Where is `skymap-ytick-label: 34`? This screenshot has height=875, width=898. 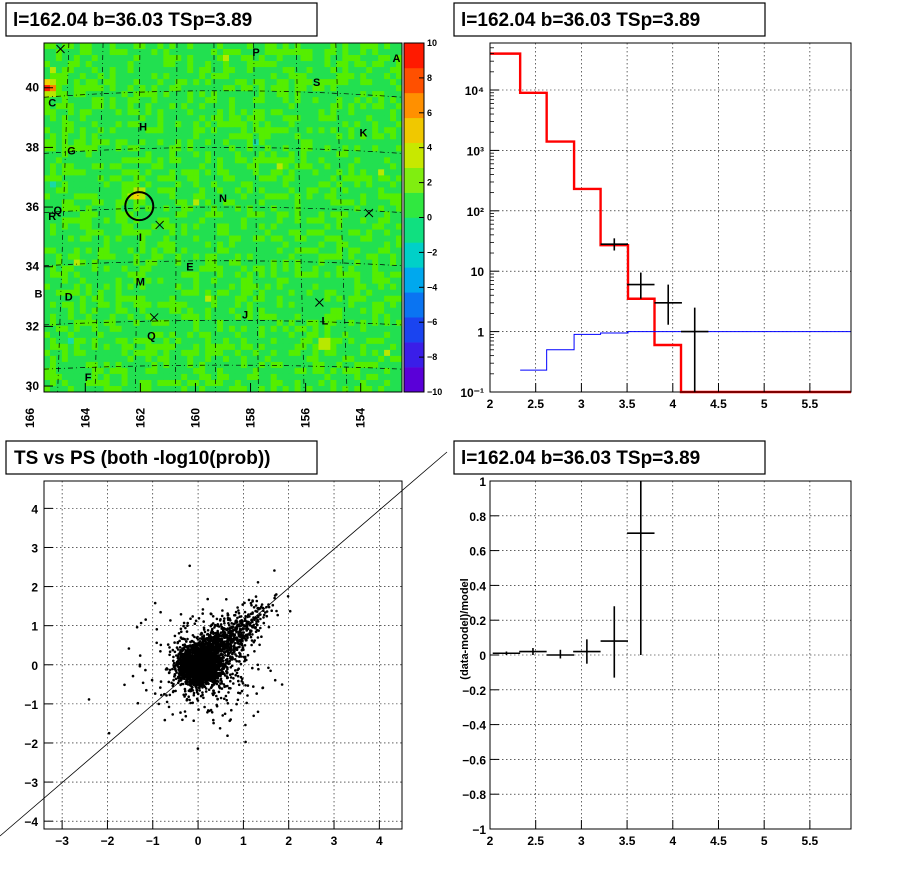 skymap-ytick-label: 34 is located at coordinates (33, 267).